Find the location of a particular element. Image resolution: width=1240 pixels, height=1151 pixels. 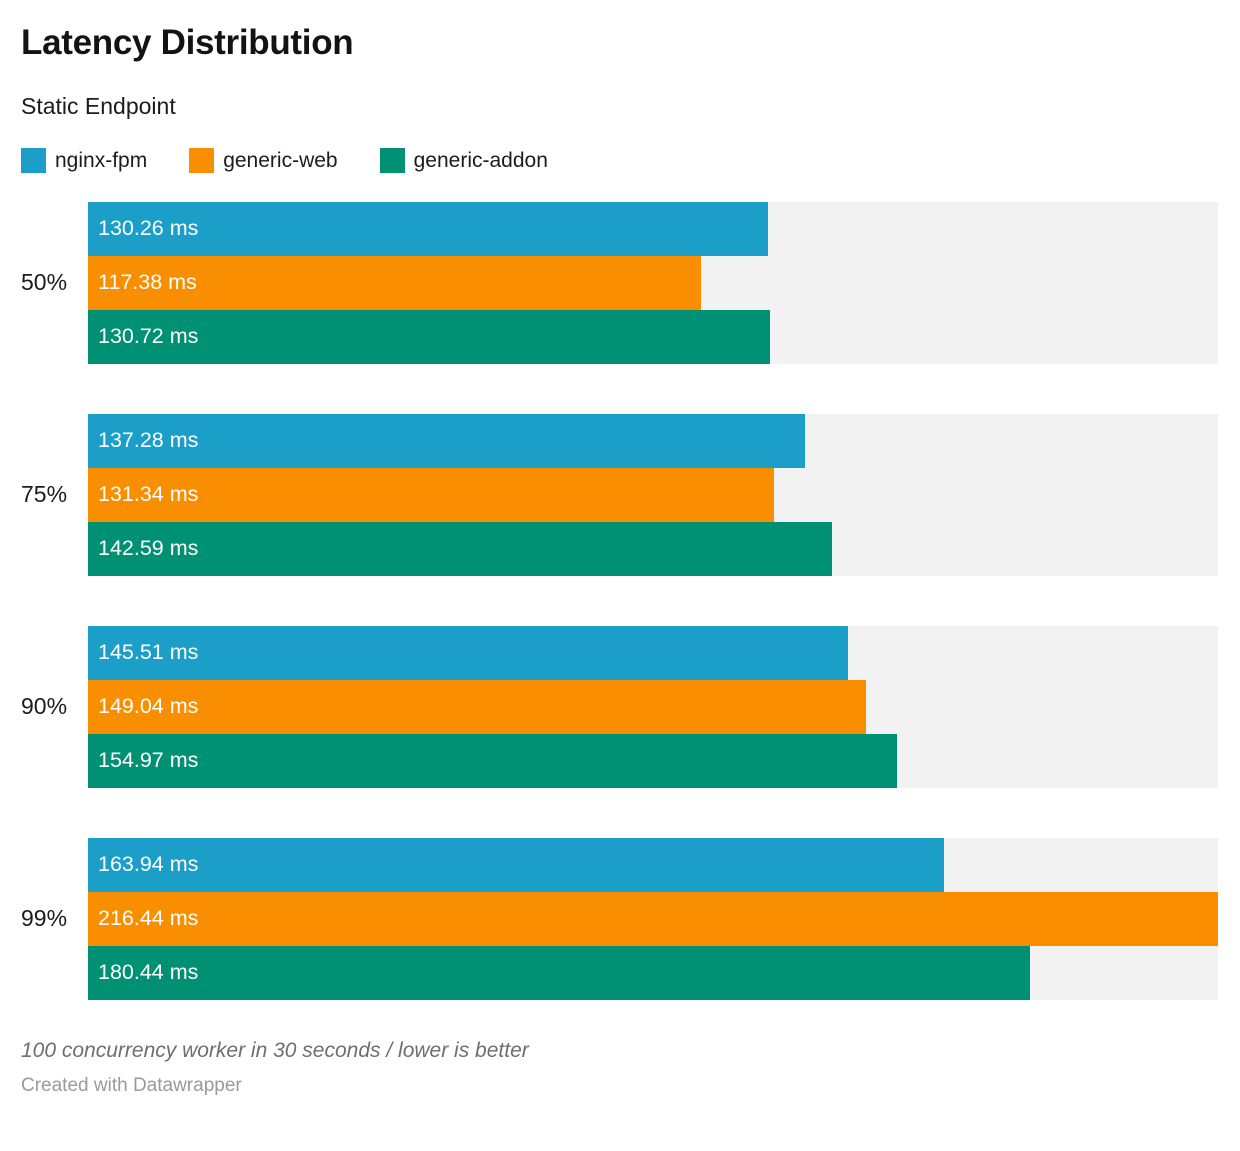

bar-generic-web: 131.34 ms is located at coordinates (431, 494).